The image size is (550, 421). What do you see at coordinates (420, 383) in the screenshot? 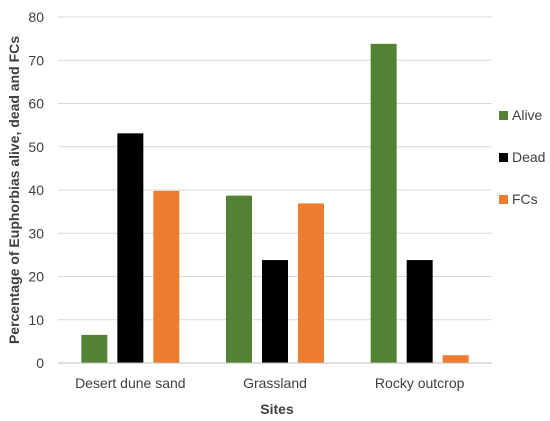
I see `x-tick-label: Rocky outcrop` at bounding box center [420, 383].